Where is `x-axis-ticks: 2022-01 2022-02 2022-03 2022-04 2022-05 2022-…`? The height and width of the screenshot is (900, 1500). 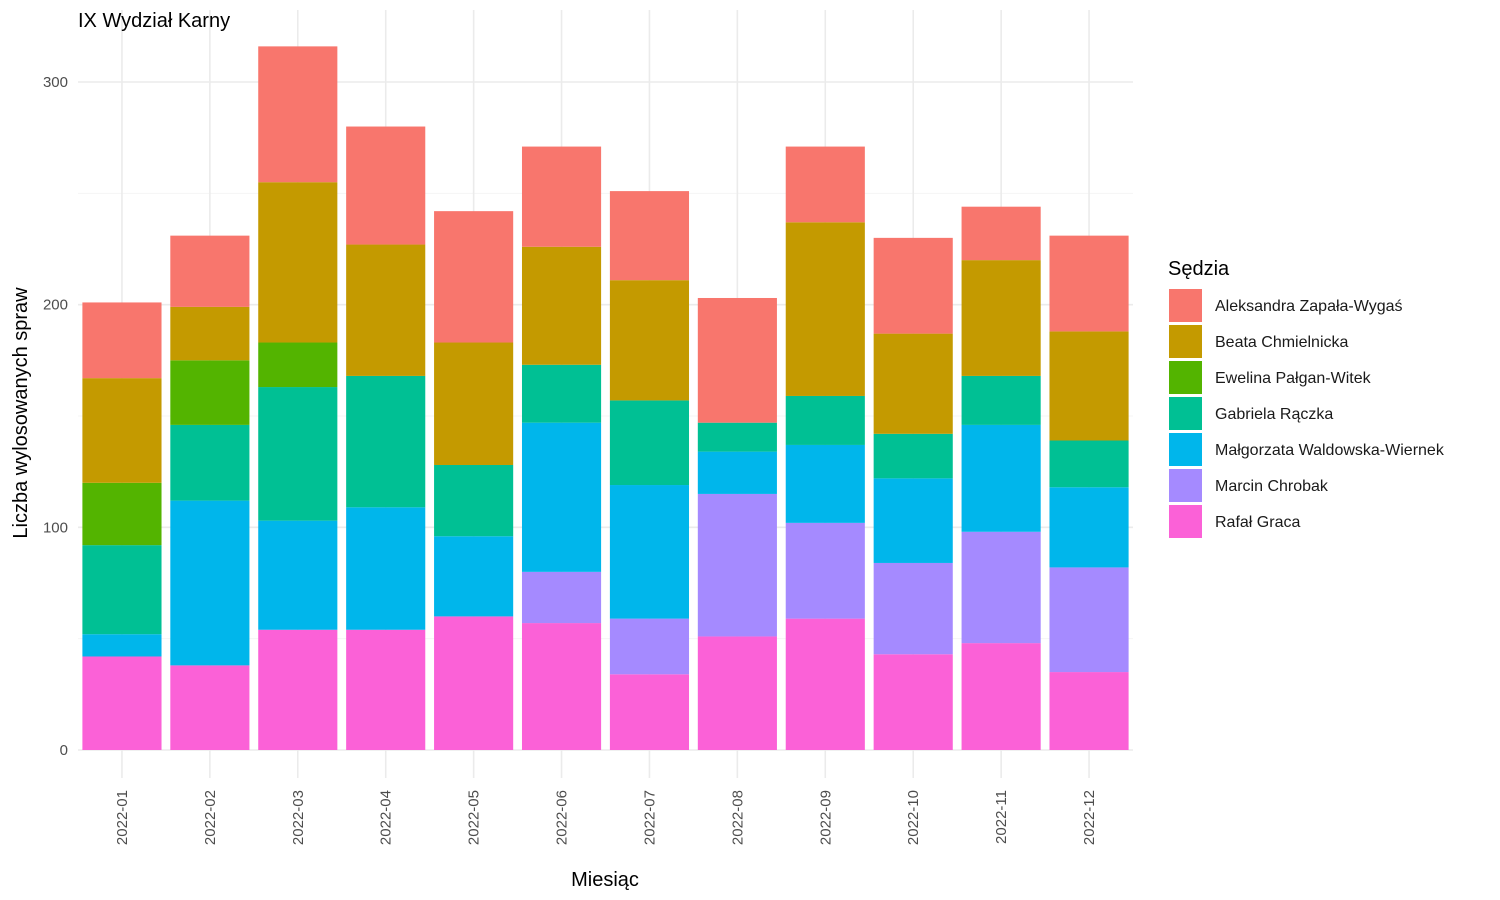 x-axis-ticks: 2022-01 2022-02 2022-03 2022-04 2022-05 2022-… is located at coordinates (606, 817).